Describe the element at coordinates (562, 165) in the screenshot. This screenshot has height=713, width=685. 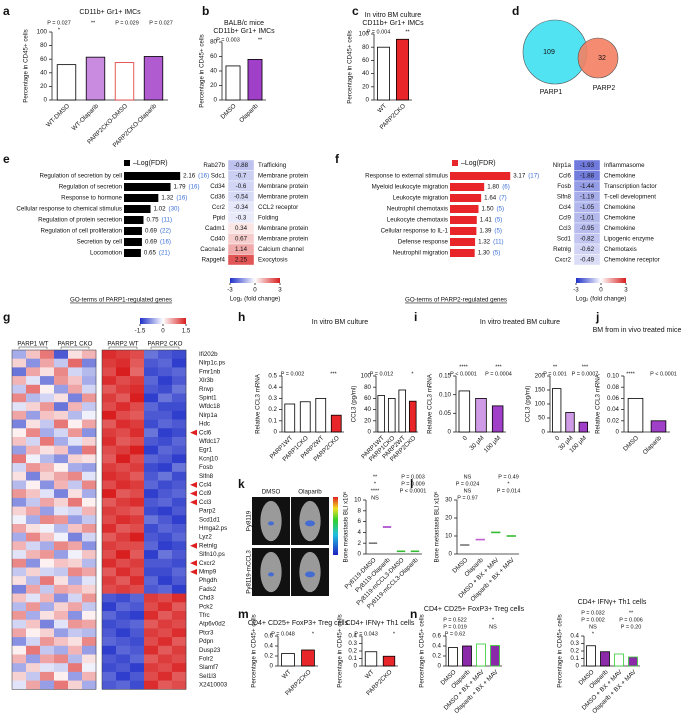
I see `gene-name: Nlrp1a` at that location.